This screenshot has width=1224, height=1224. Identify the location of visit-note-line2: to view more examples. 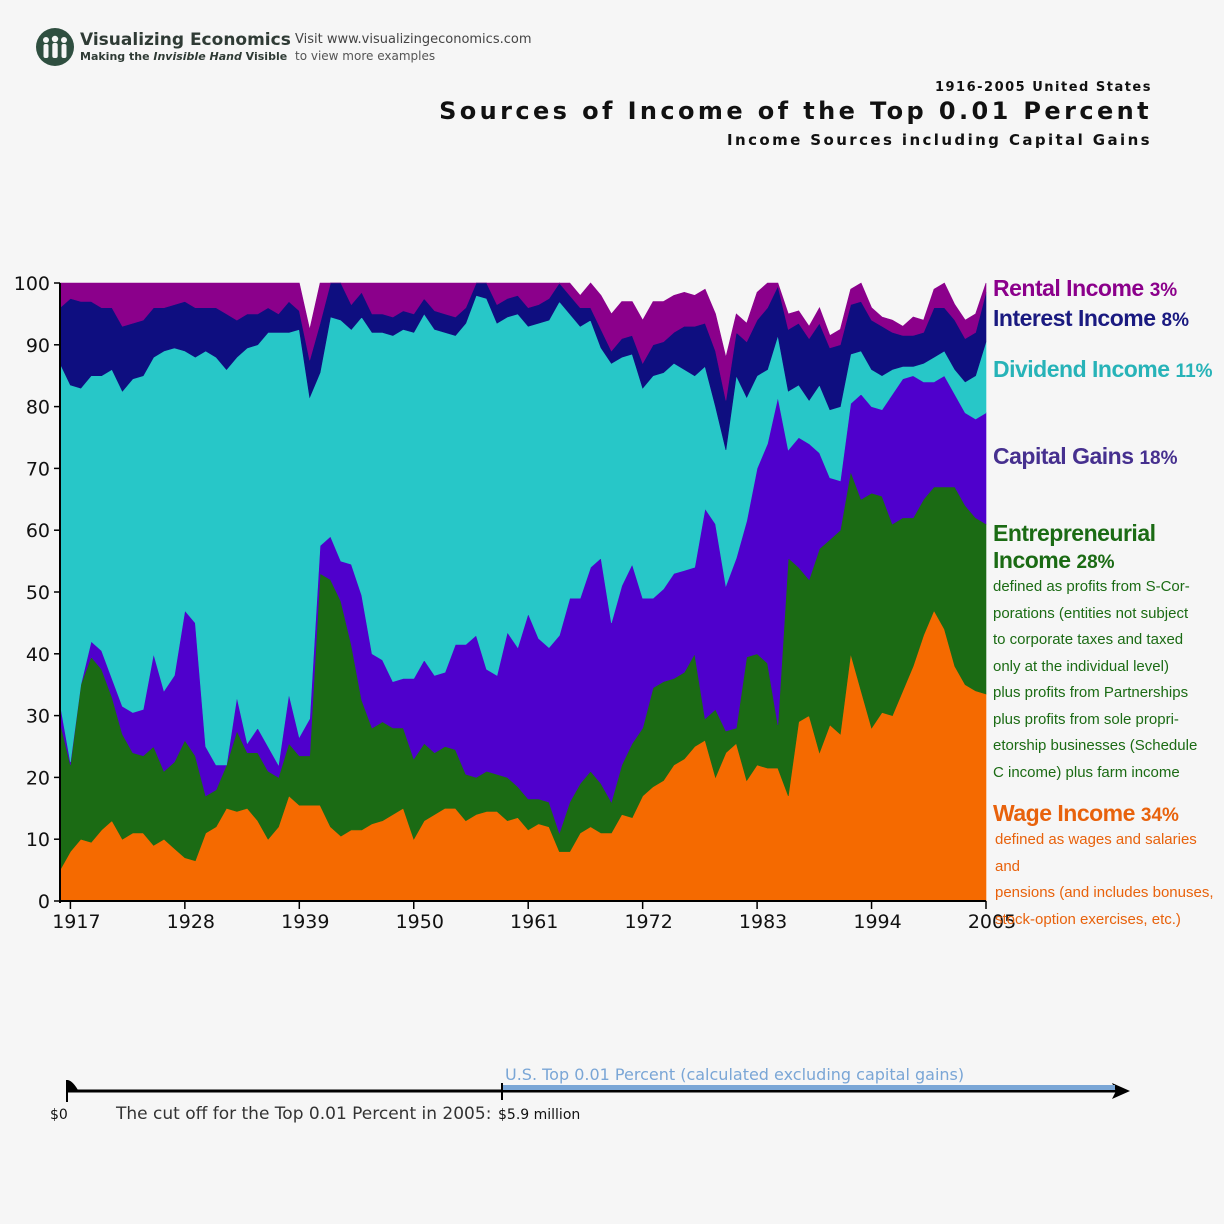
(365, 56).